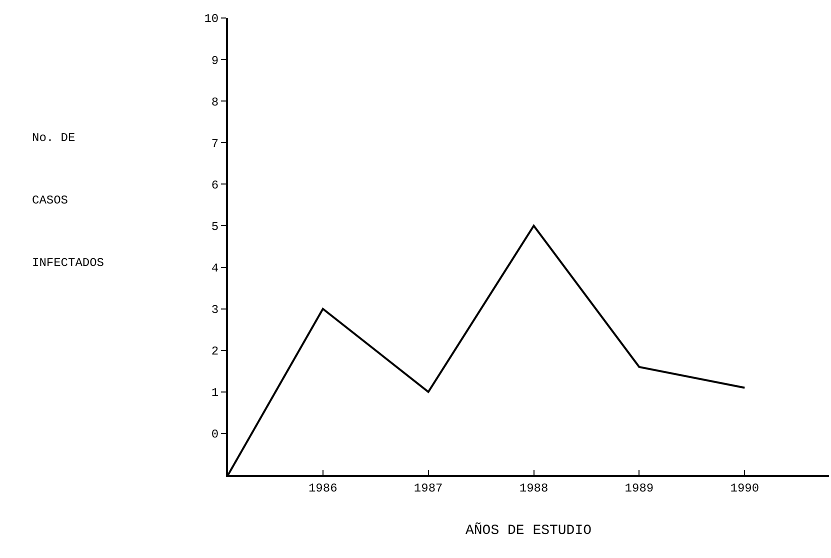 This screenshot has width=831, height=558. I want to click on x-tick-label: 1986, so click(323, 488).